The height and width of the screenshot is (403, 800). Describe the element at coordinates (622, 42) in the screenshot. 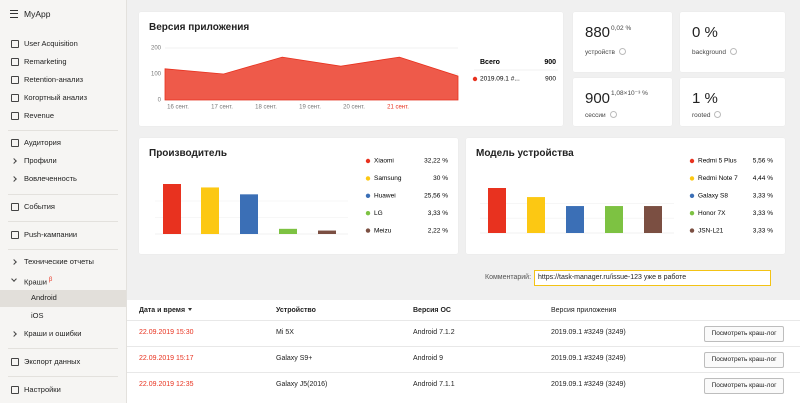

I see `metric-card: 880 0,02 % устройств` at that location.